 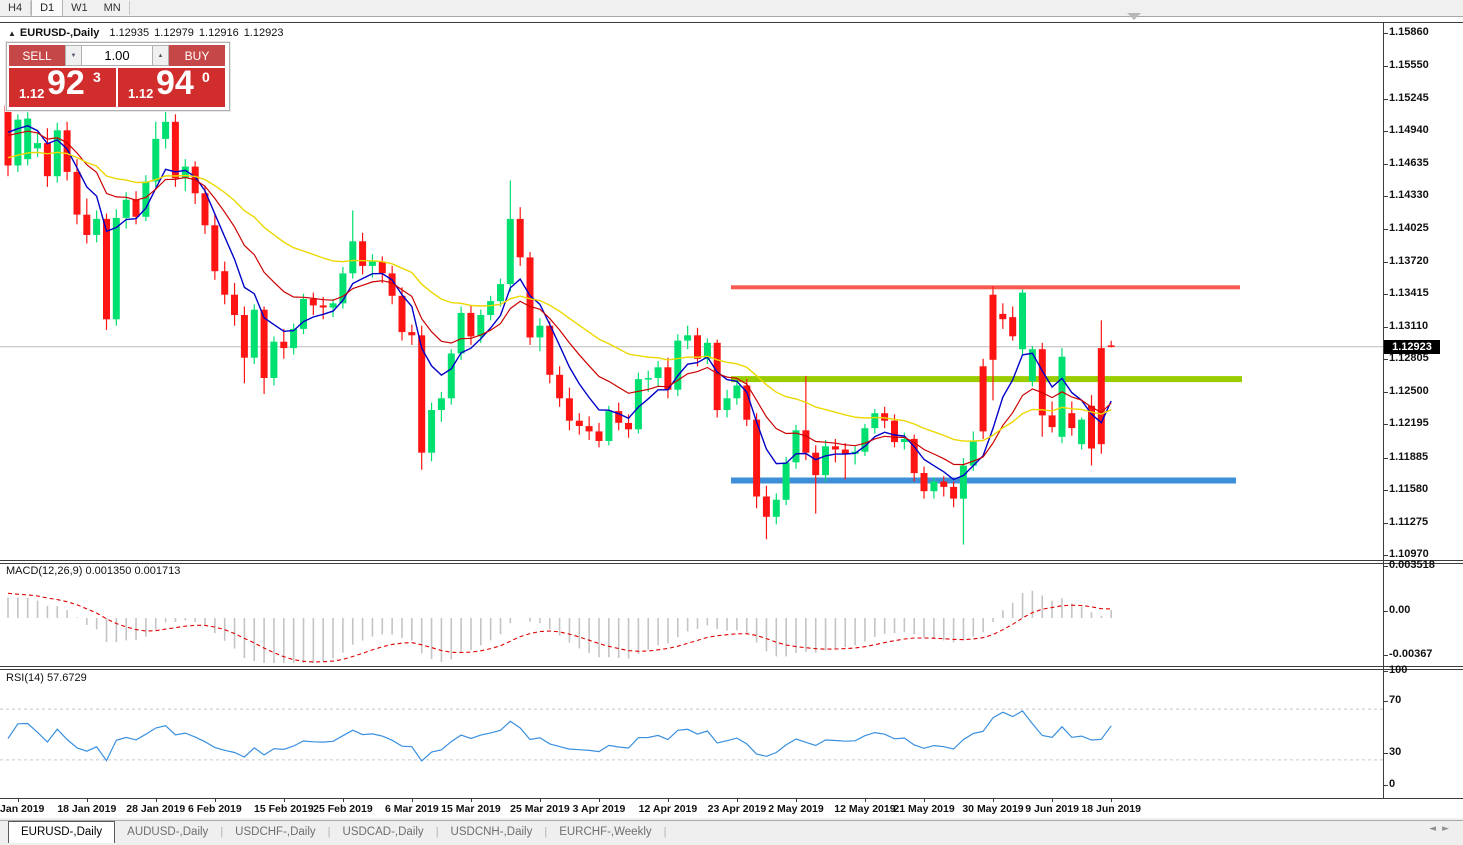 What do you see at coordinates (156, 809) in the screenshot?
I see `date-axis-label: 28 Jan 2019` at bounding box center [156, 809].